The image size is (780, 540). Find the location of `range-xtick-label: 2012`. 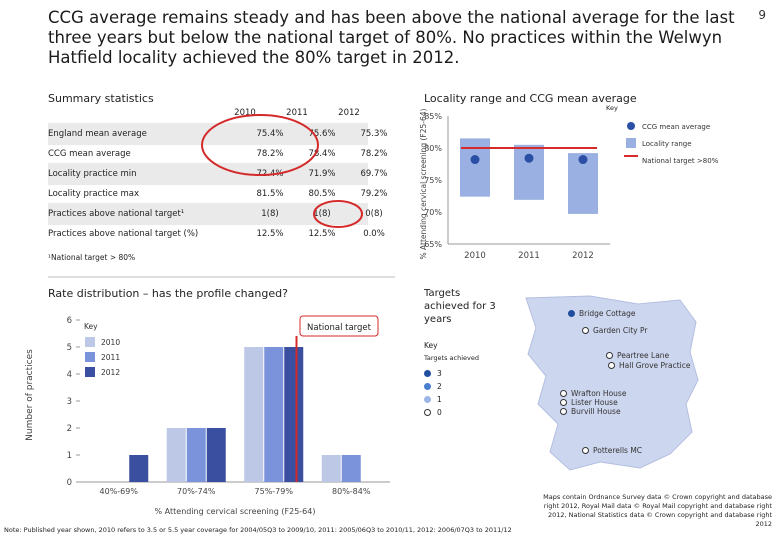

range-xtick-label: 2012 is located at coordinates (583, 256).